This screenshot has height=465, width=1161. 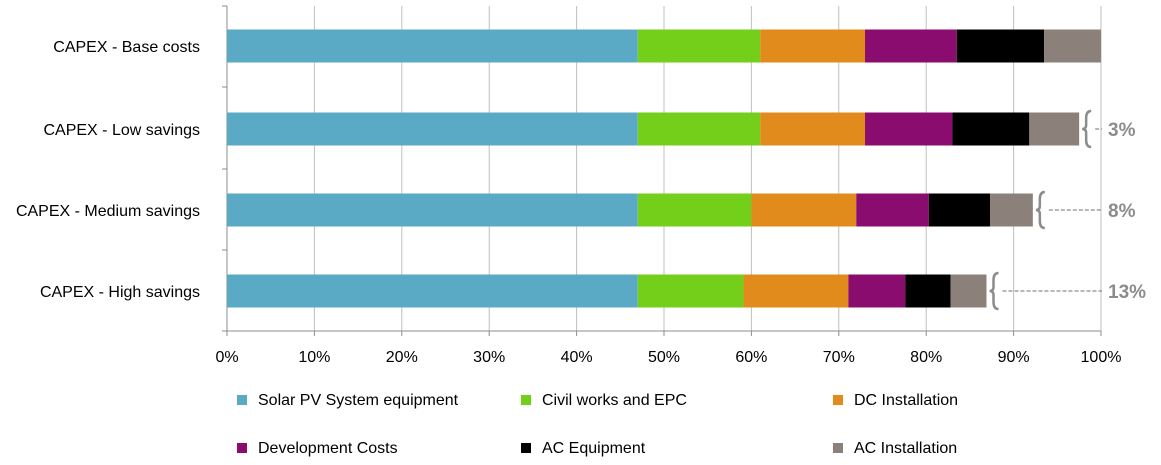 What do you see at coordinates (839, 357) in the screenshot?
I see `x-tick-label: 70%` at bounding box center [839, 357].